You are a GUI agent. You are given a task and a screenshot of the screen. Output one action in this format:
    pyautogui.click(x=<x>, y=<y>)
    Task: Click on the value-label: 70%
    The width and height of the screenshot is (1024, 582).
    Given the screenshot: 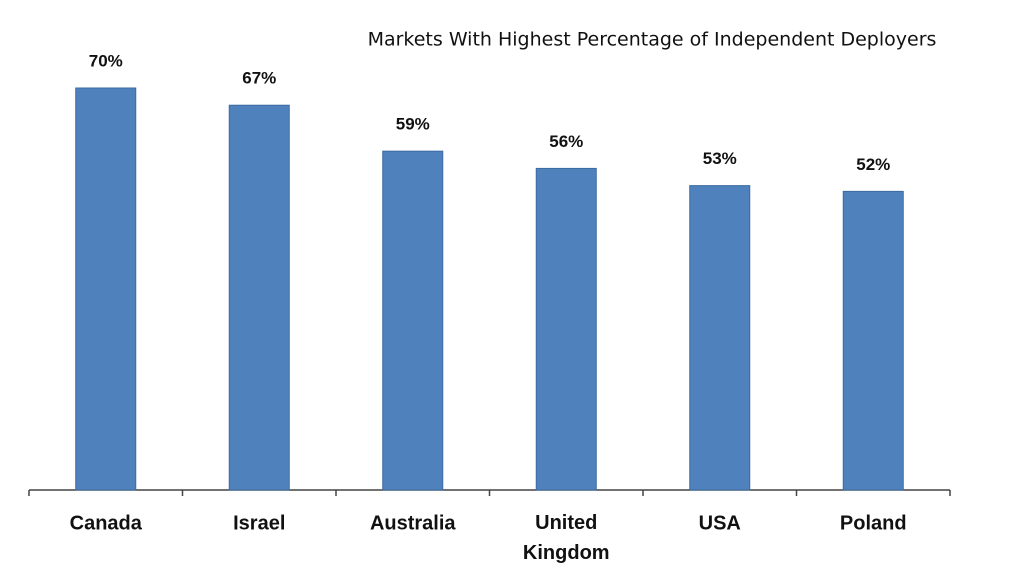 What is the action you would take?
    pyautogui.click(x=106, y=60)
    